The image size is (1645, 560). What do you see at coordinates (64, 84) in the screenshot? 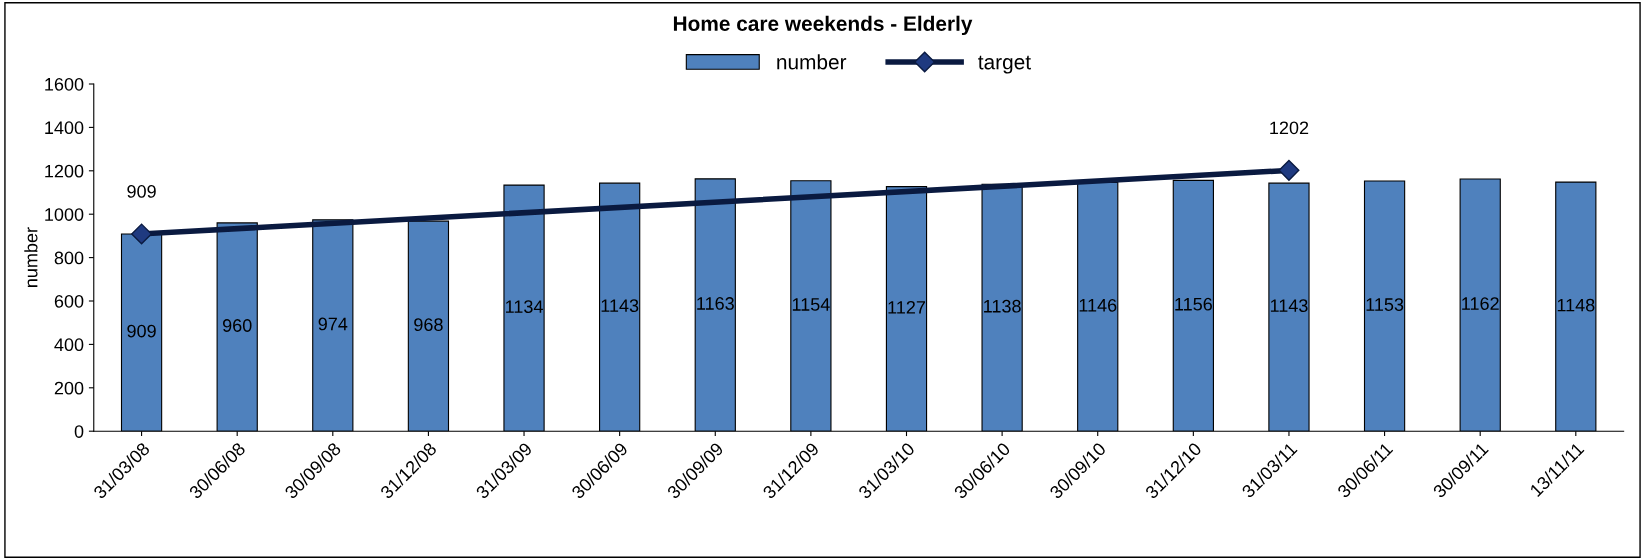
I see `y-tick-label: 1600` at bounding box center [64, 84].